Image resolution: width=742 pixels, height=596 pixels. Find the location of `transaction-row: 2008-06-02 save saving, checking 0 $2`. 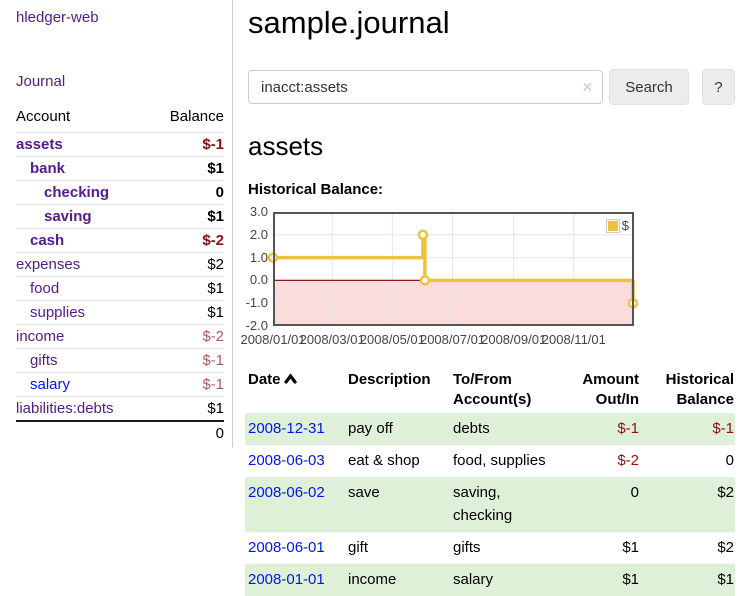

transaction-row: 2008-06-02 save saving, checking 0 $2 is located at coordinates (490, 504).